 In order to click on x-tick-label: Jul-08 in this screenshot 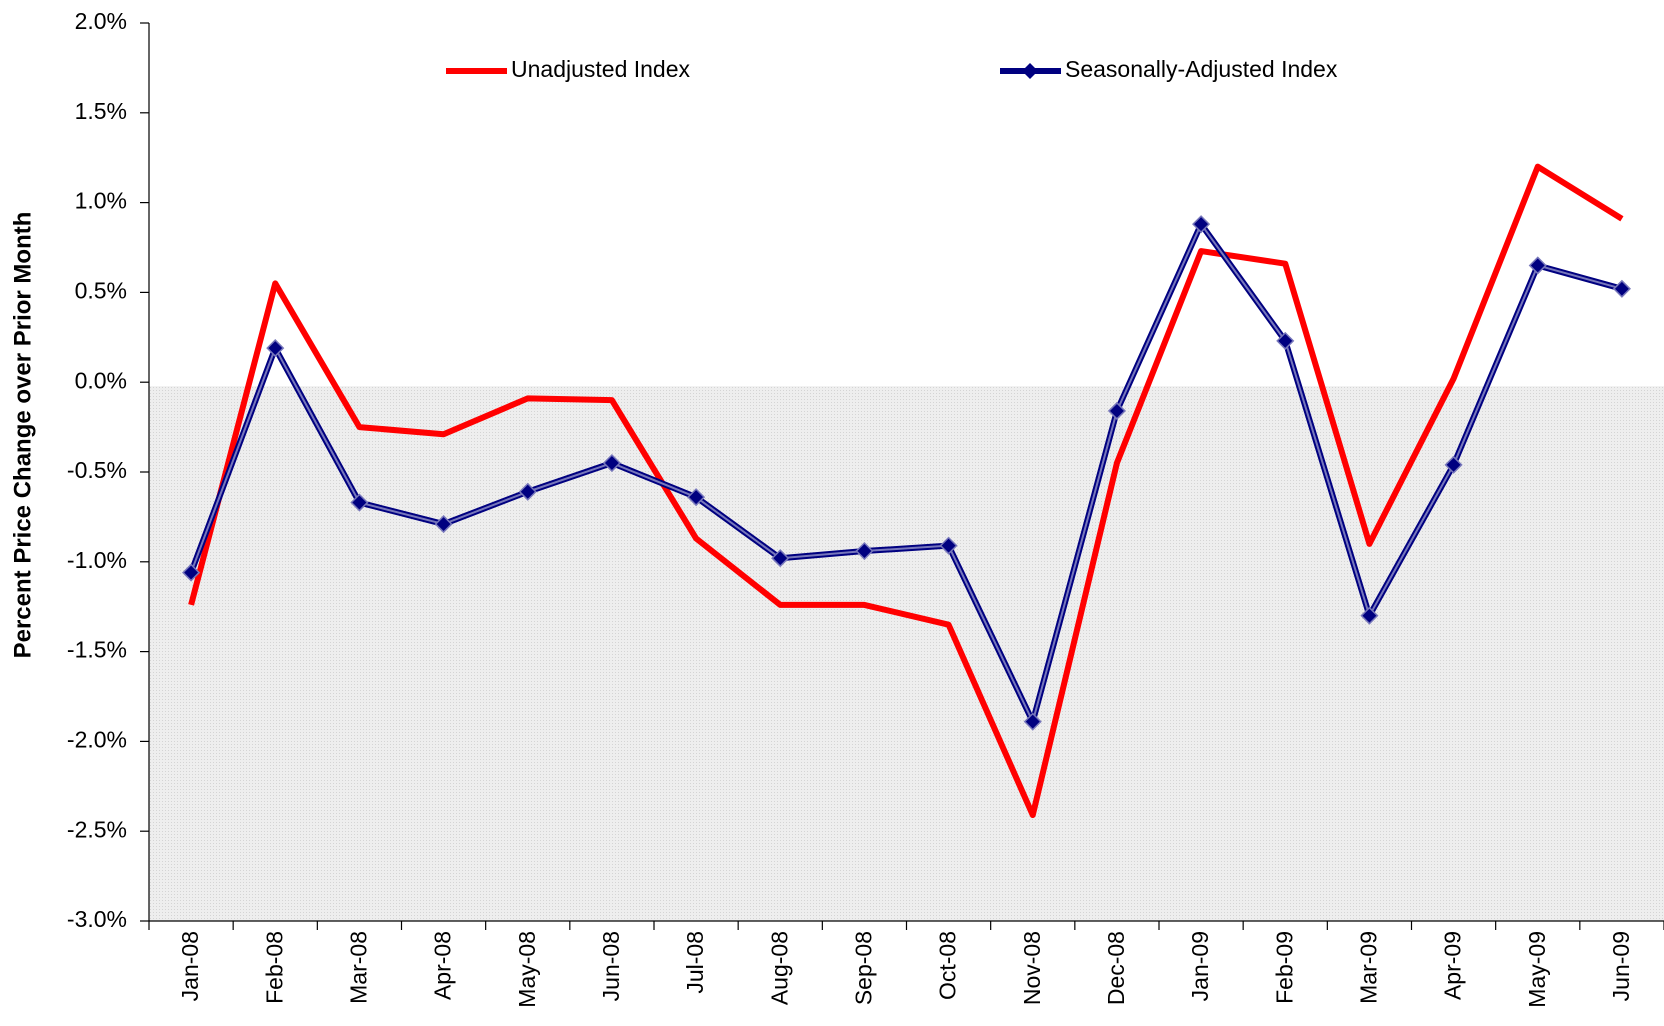, I will do `click(695, 962)`.